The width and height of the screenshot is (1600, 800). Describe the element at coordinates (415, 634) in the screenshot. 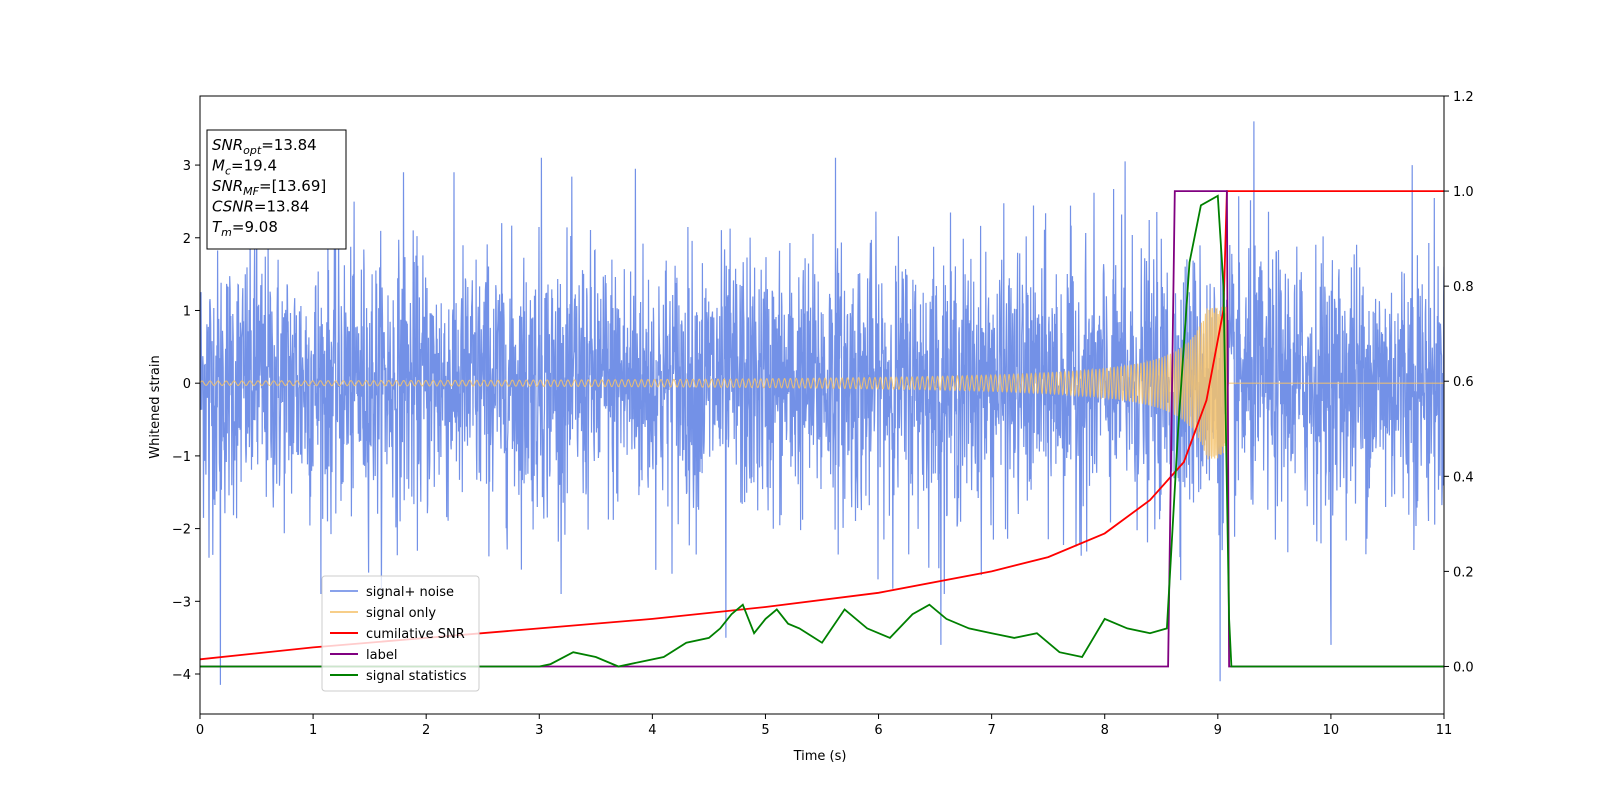

I see `legend-label: cumilative SNR` at that location.